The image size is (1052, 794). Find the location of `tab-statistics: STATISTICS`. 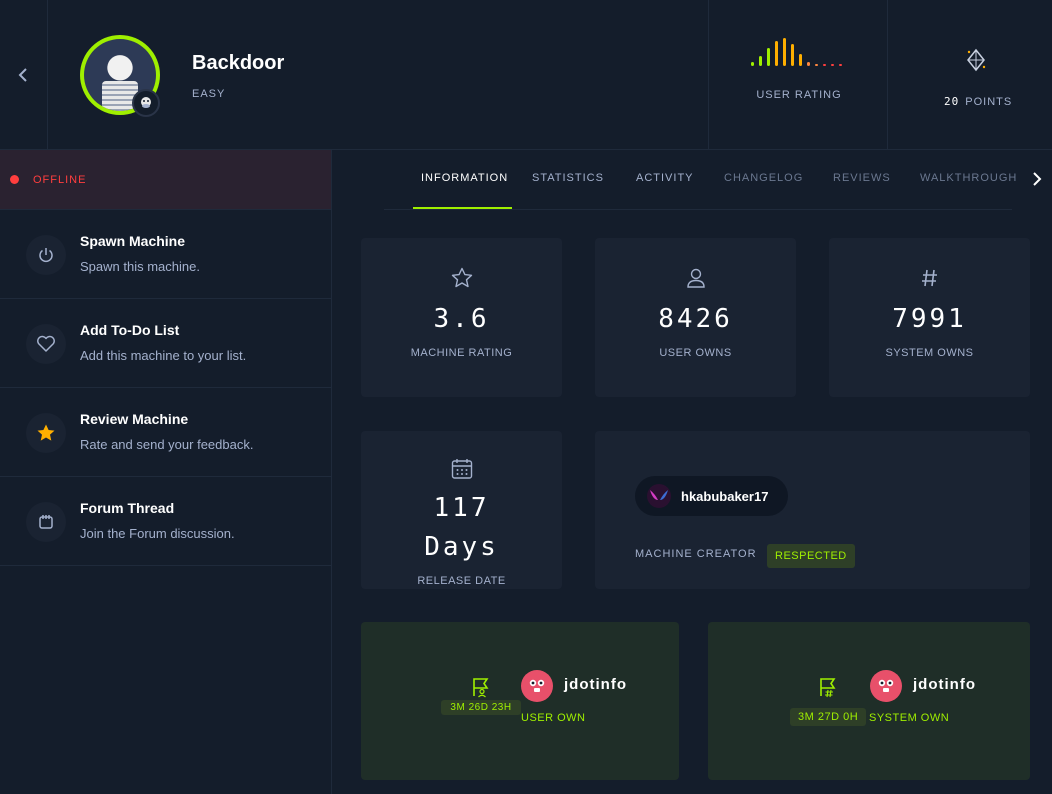

tab-statistics: STATISTICS is located at coordinates (568, 178).